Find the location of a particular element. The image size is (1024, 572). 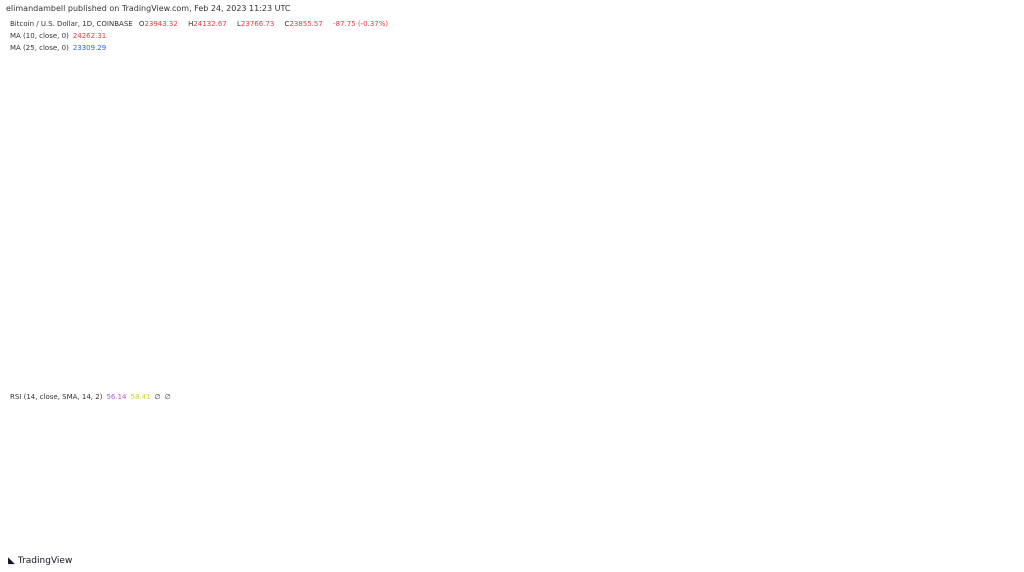

rsi-label: RSI (14, close, SMA, 14, 2) is located at coordinates (56, 397).